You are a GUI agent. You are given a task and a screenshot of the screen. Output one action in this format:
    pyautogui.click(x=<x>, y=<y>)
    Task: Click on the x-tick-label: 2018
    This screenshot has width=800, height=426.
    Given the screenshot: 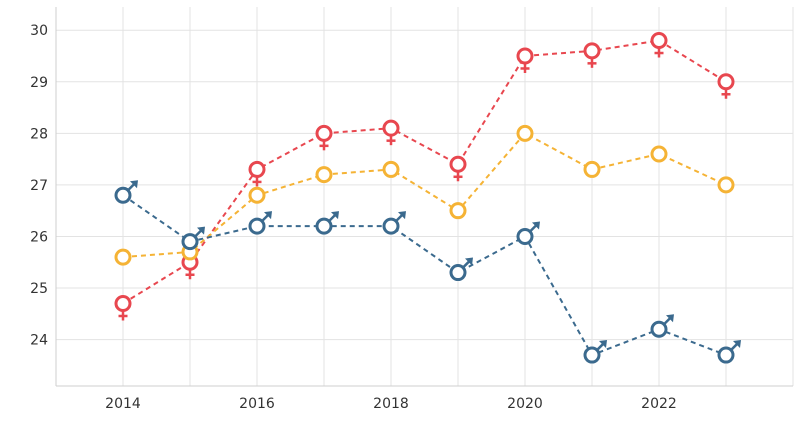 What is the action you would take?
    pyautogui.click(x=391, y=404)
    